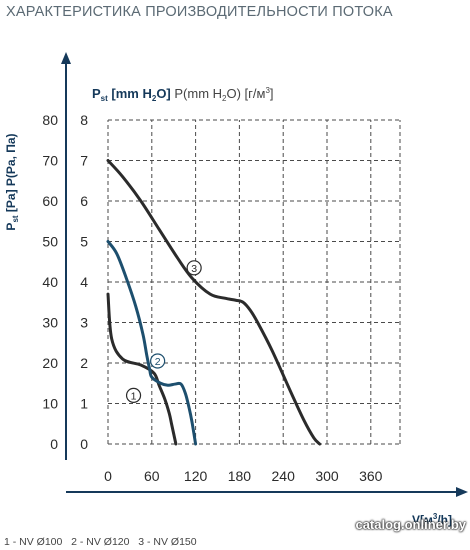  I want to click on y-tick-label-pa: 50, so click(50, 242).